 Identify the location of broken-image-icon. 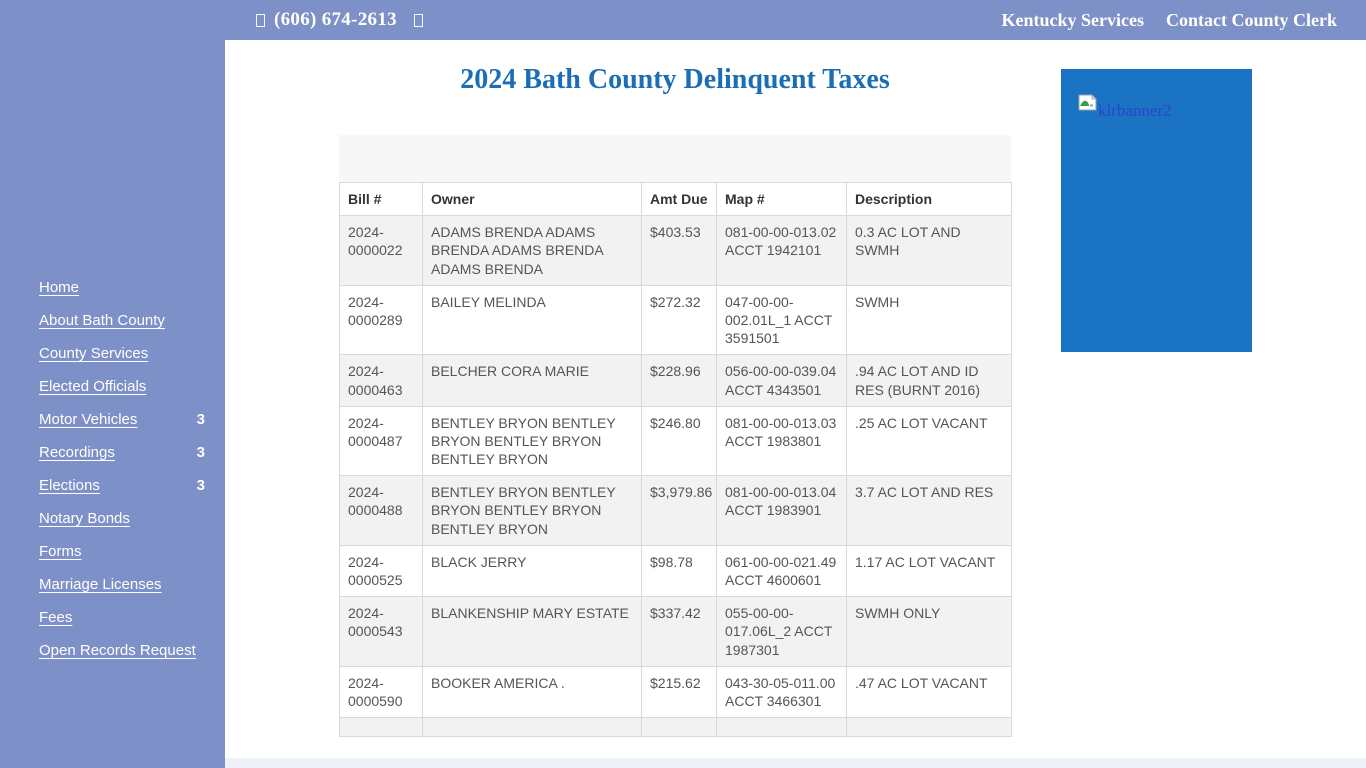
(1087, 102).